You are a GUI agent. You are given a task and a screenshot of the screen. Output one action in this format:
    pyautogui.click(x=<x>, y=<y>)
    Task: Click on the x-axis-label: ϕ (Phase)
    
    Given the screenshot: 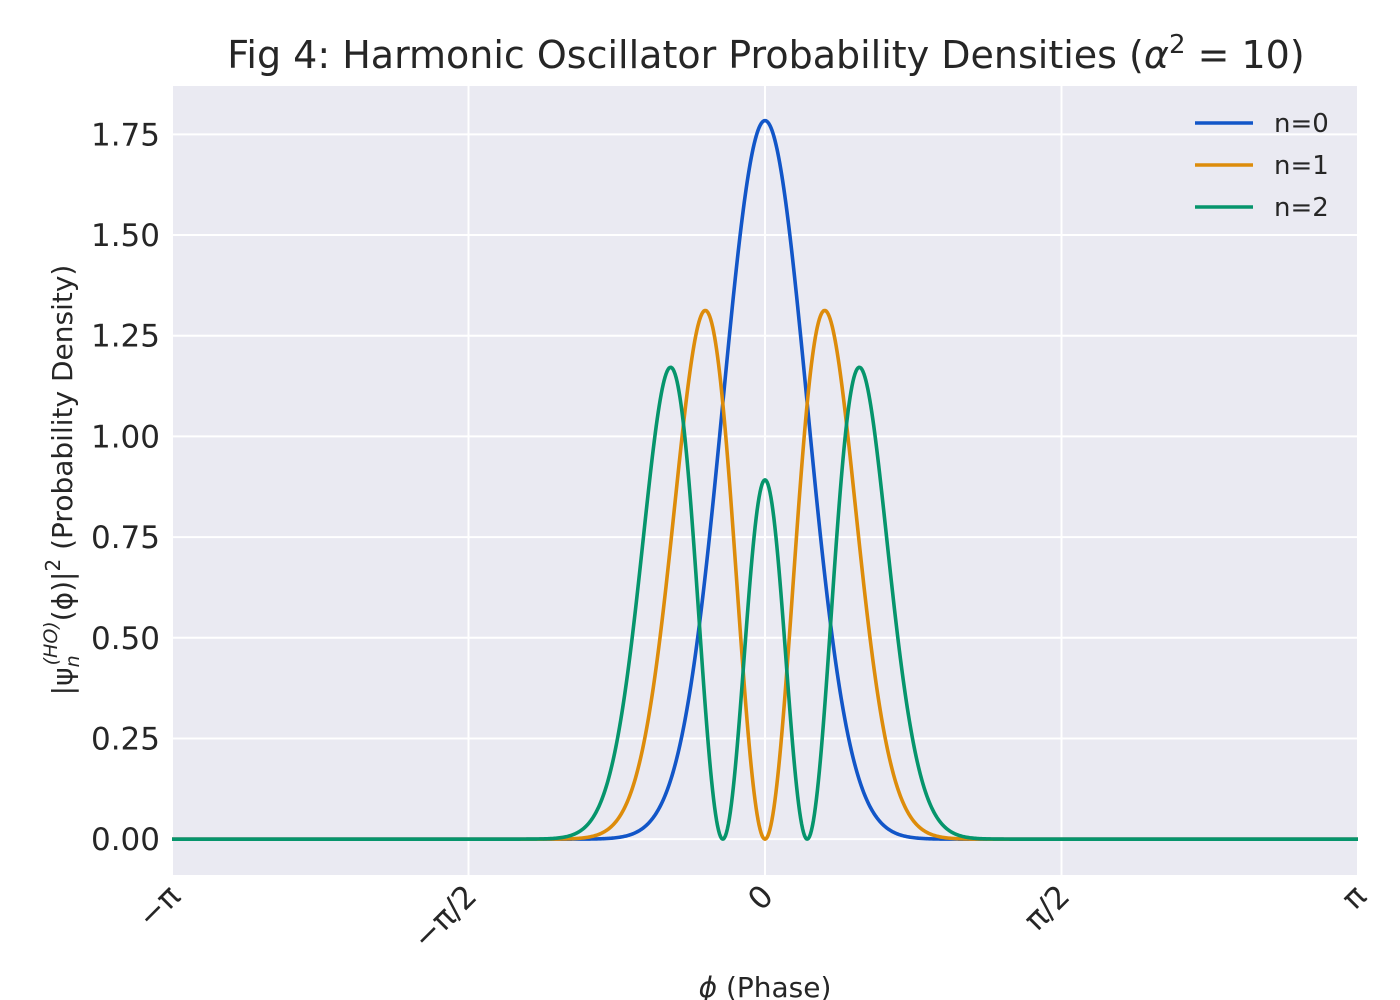 What is the action you would take?
    pyautogui.click(x=765, y=985)
    